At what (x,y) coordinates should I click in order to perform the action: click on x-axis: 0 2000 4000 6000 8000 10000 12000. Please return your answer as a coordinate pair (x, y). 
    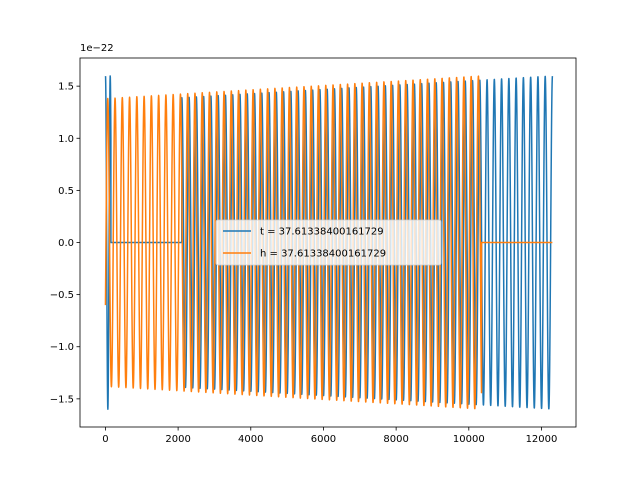
    Looking at the image, I should click on (329, 436).